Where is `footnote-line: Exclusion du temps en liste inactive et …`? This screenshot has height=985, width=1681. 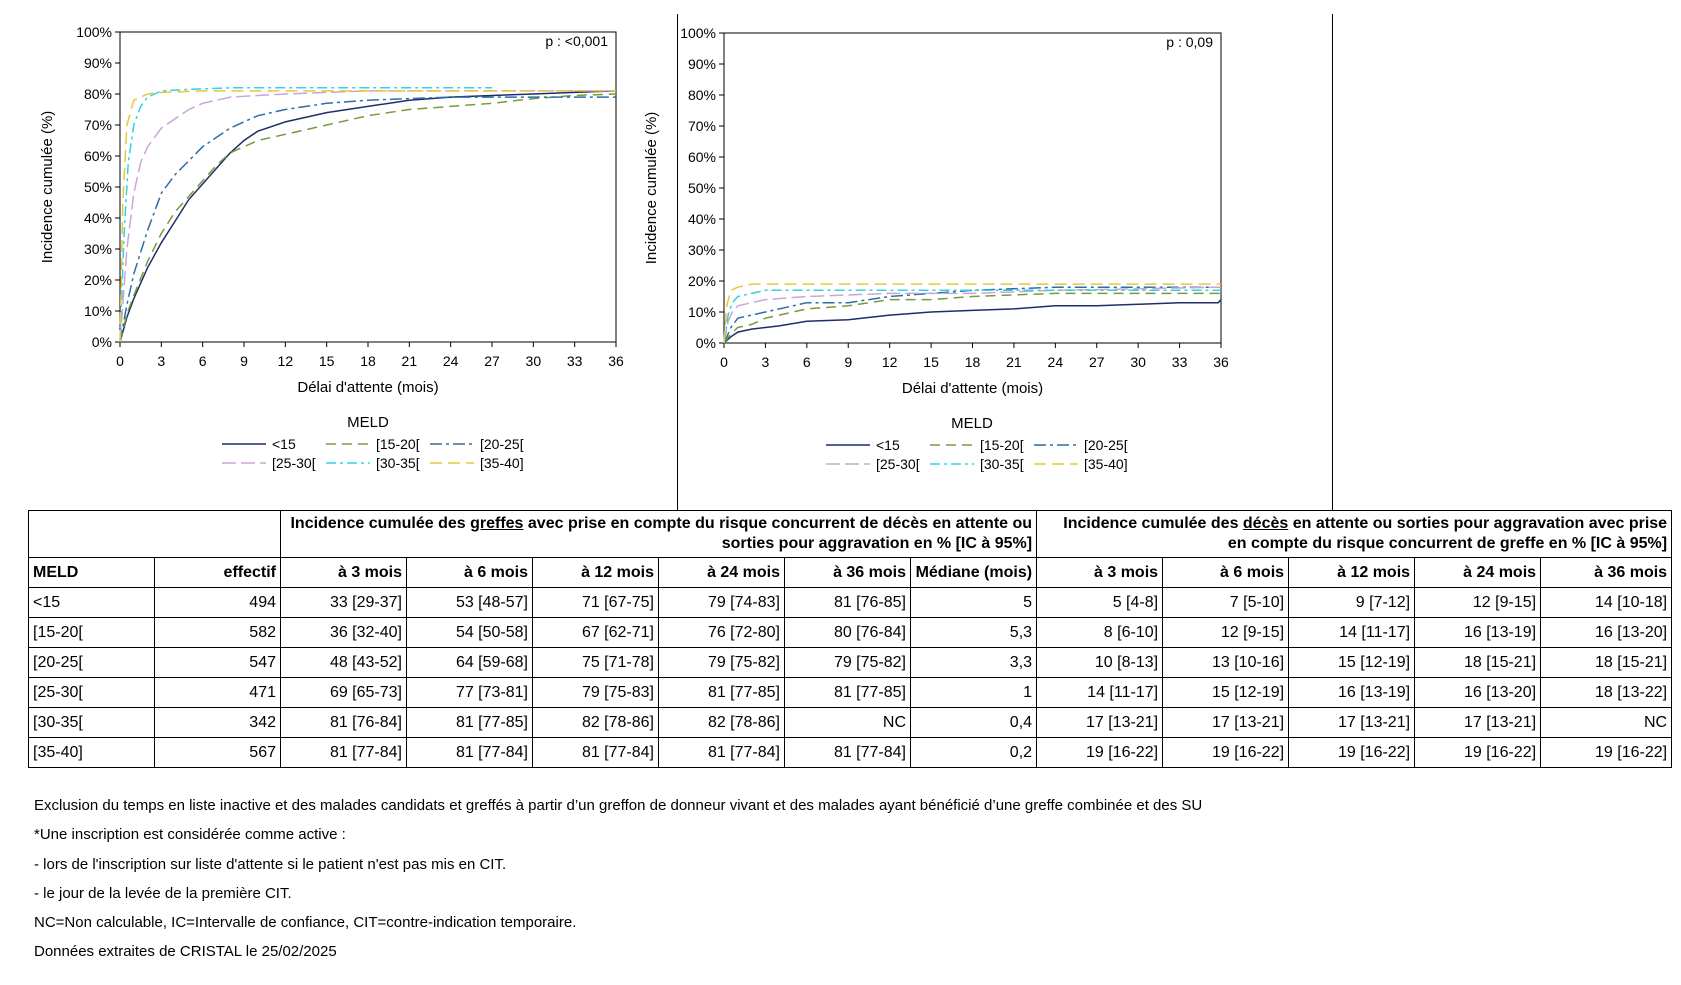 footnote-line: Exclusion du temps en liste inactive et … is located at coordinates (618, 805).